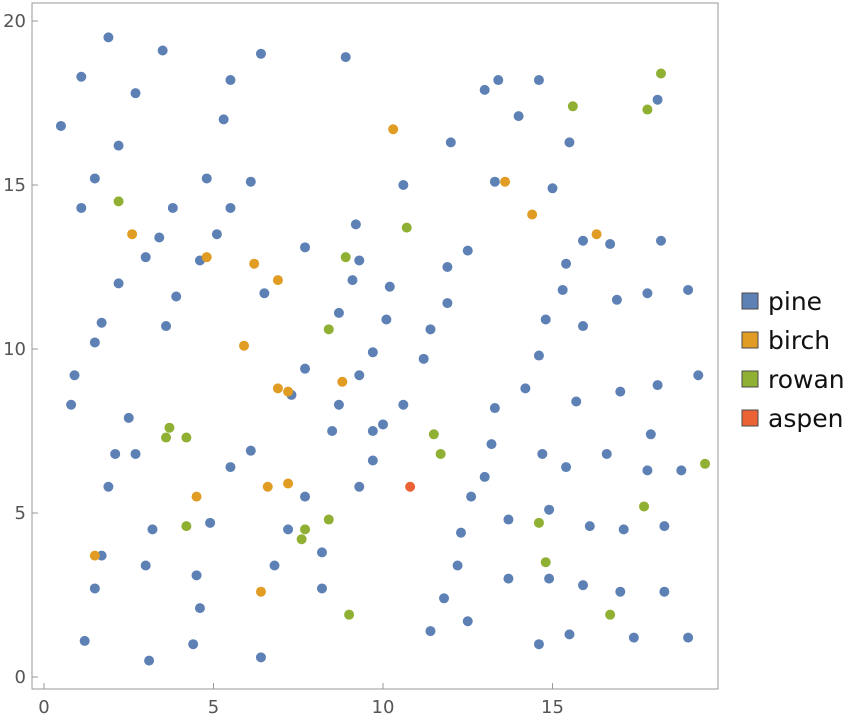 The height and width of the screenshot is (722, 858). I want to click on legend-swatch-pine, so click(750, 301).